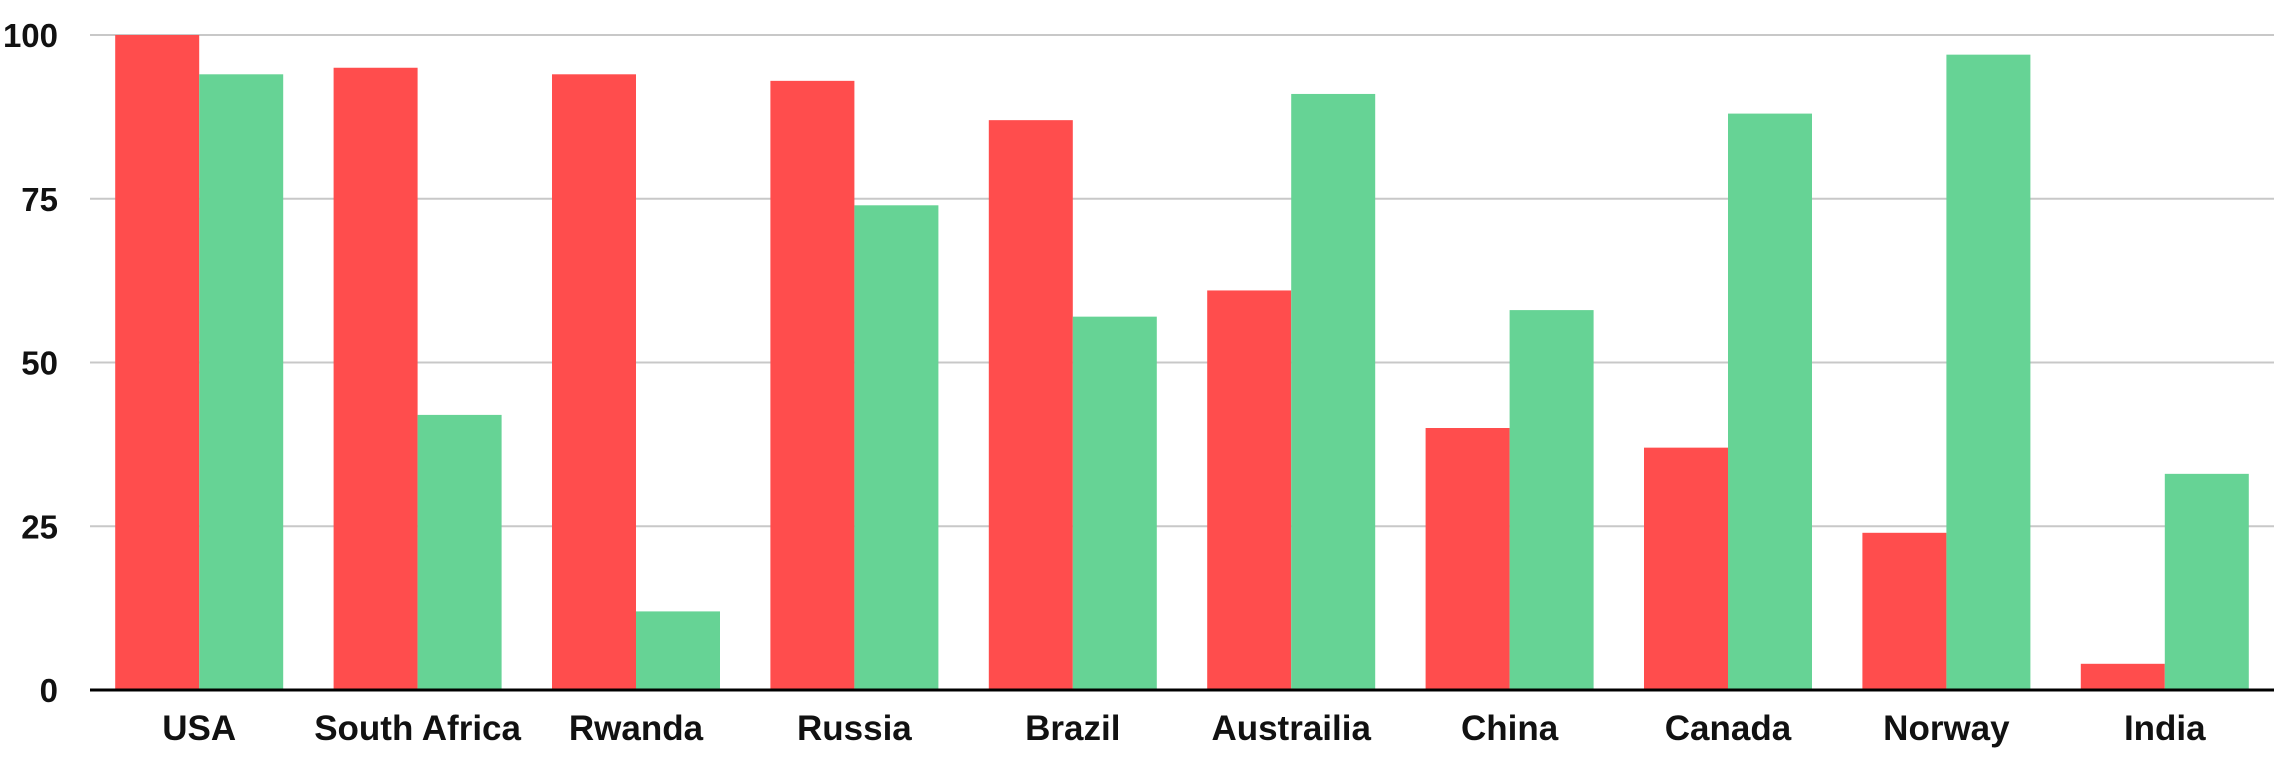  Describe the element at coordinates (39, 199) in the screenshot. I see `y-tick-label: 75` at that location.